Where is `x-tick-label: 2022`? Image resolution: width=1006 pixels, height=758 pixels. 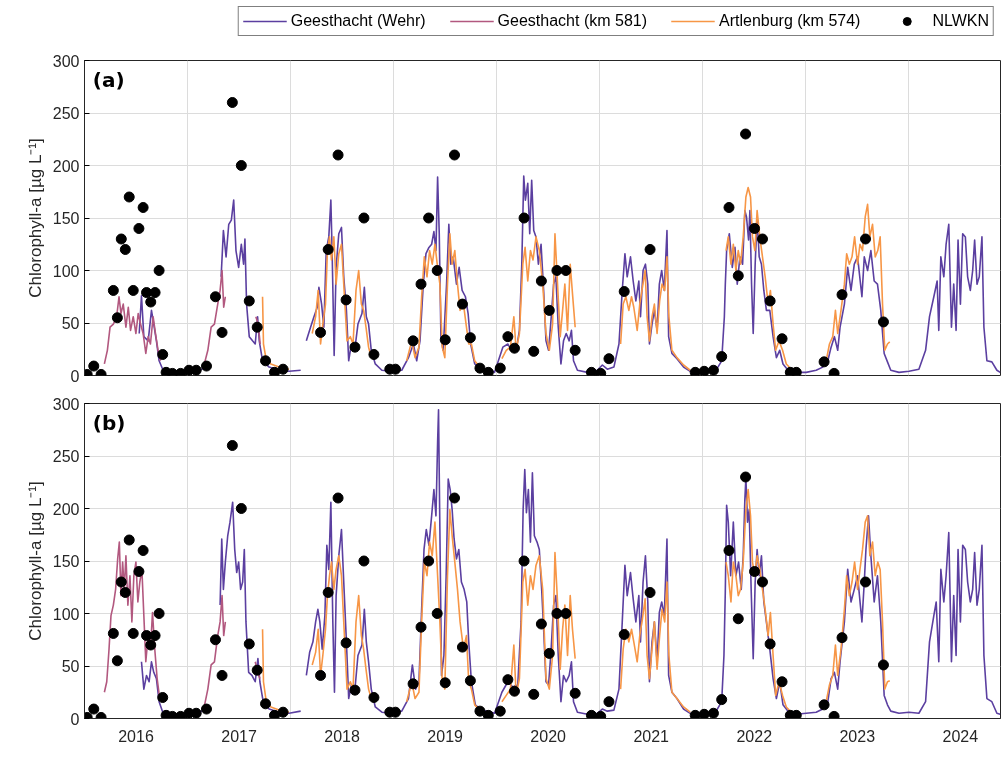
x-tick-label: 2022 is located at coordinates (754, 736).